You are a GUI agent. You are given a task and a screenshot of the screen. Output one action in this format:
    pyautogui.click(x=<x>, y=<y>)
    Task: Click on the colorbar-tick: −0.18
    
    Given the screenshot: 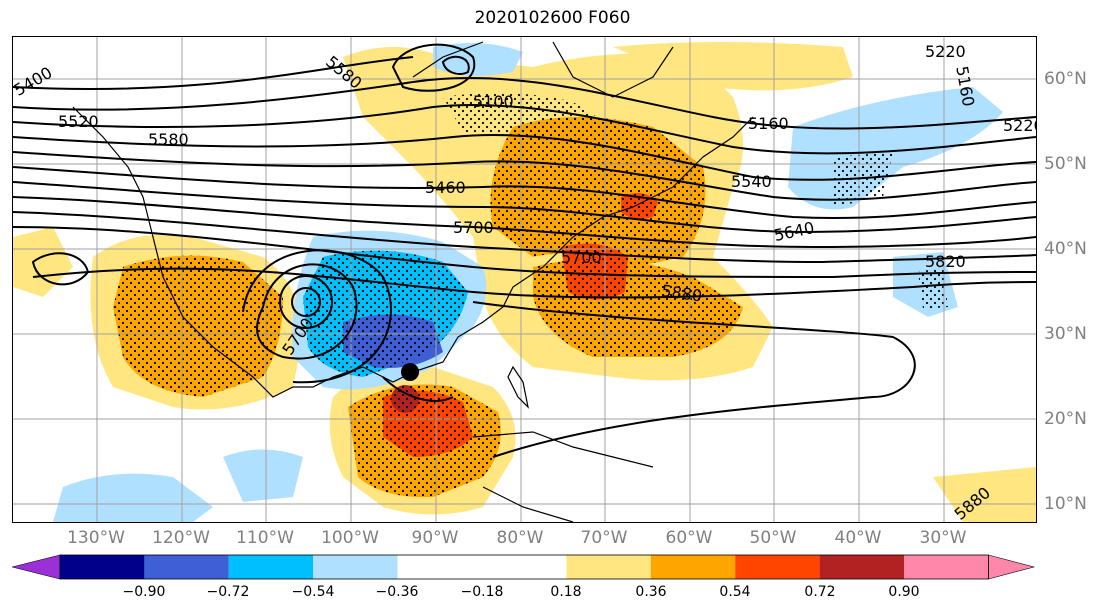 What is the action you would take?
    pyautogui.click(x=482, y=592)
    